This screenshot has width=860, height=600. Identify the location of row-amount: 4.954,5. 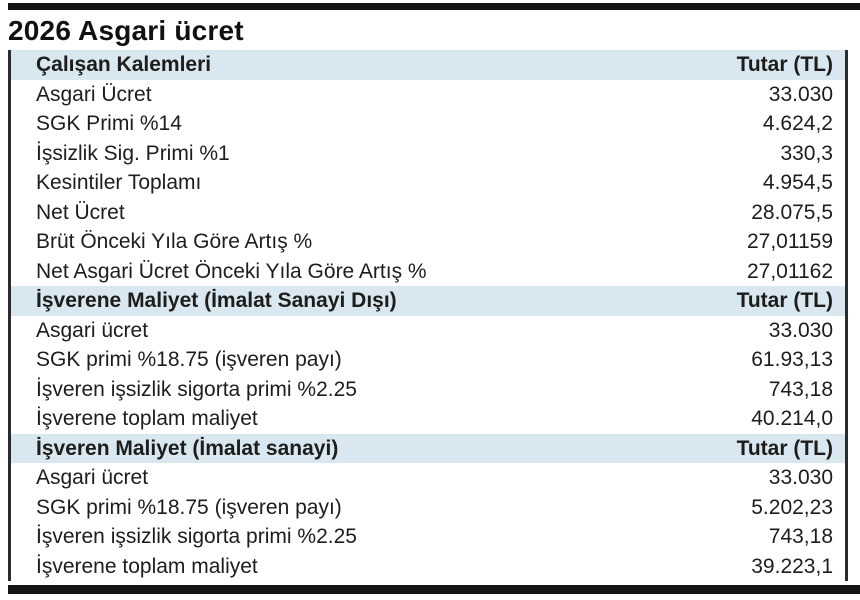
(797, 182).